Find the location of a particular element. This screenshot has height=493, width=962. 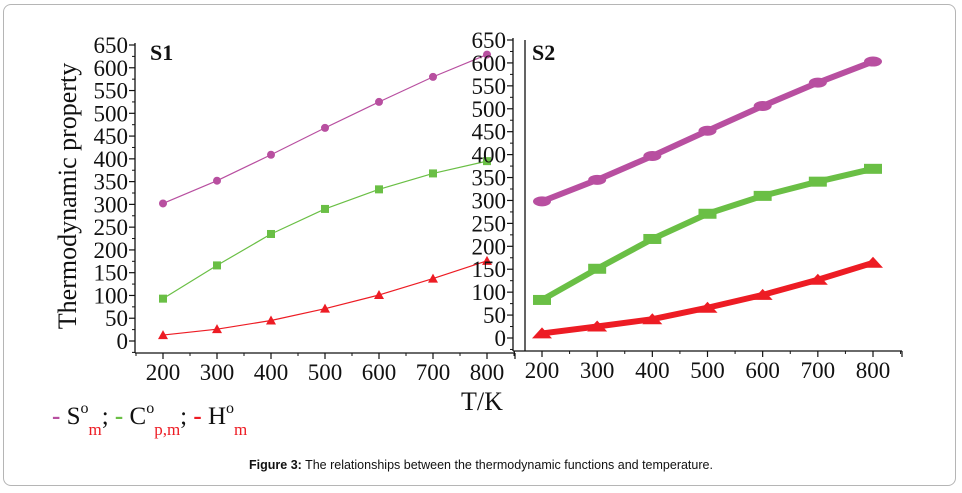

y-tick-label: 50 is located at coordinates (116, 318).